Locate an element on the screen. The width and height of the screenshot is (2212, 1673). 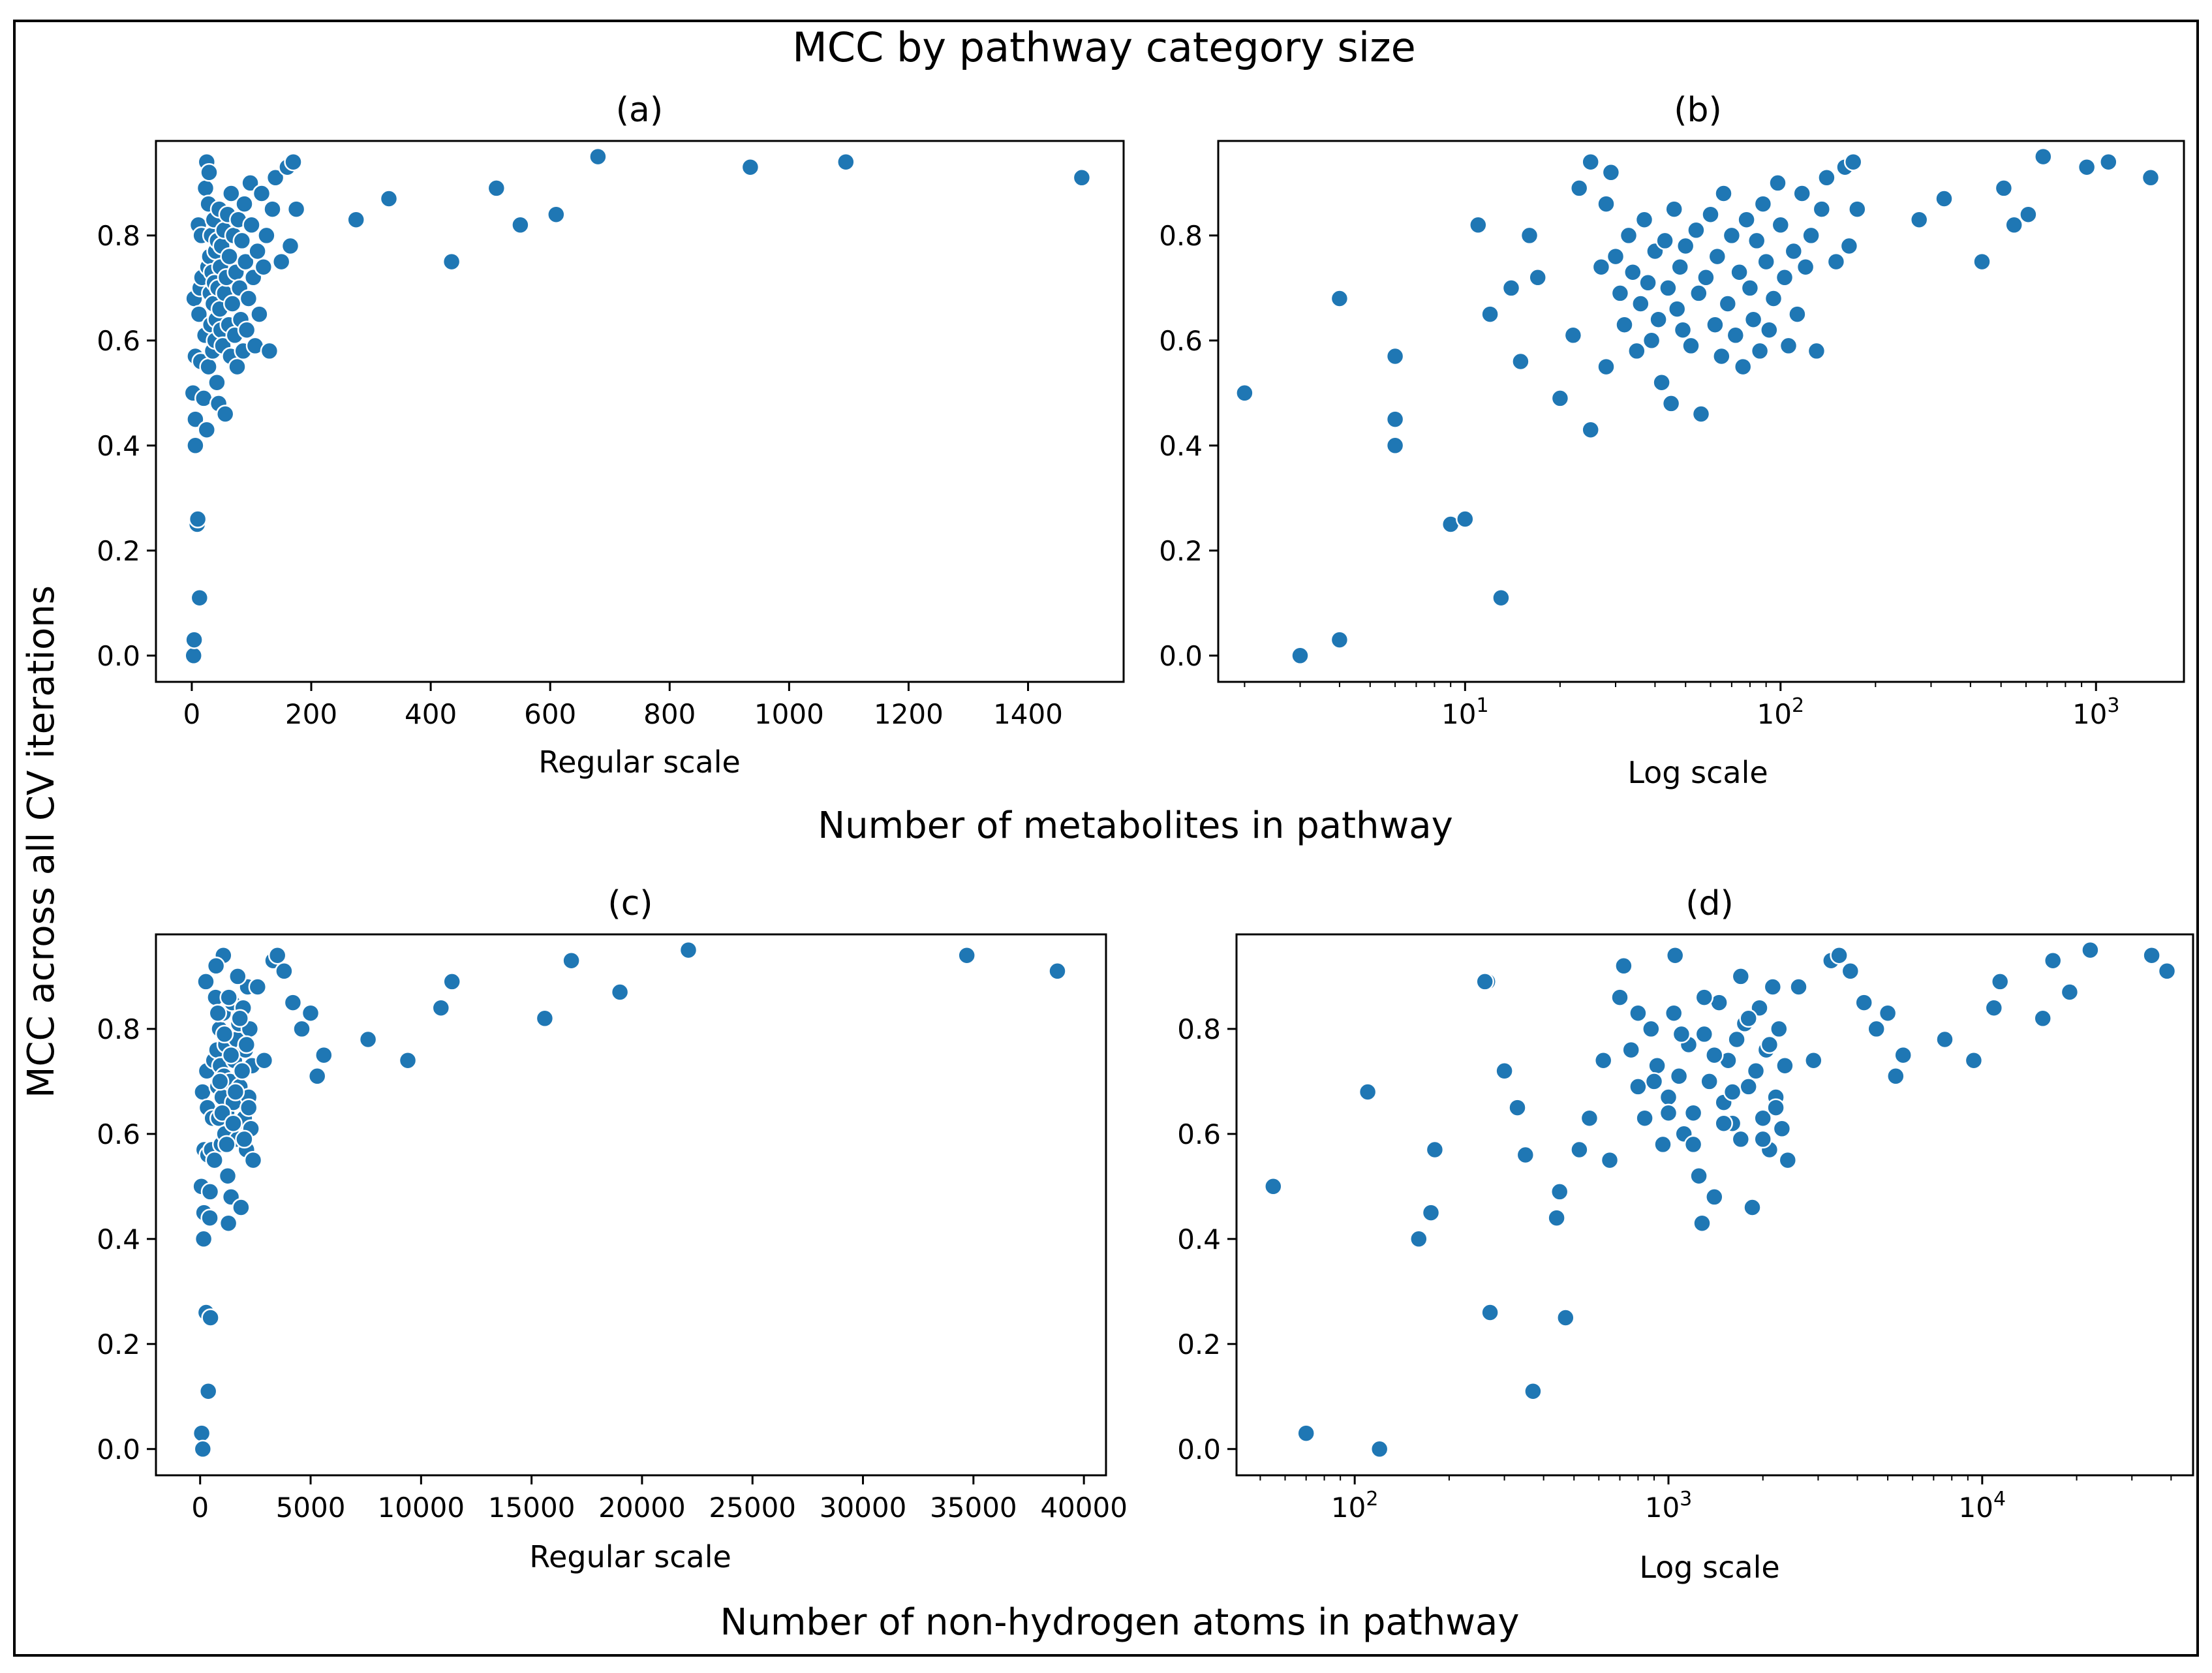
panel-c-title: (c) is located at coordinates (630, 903).